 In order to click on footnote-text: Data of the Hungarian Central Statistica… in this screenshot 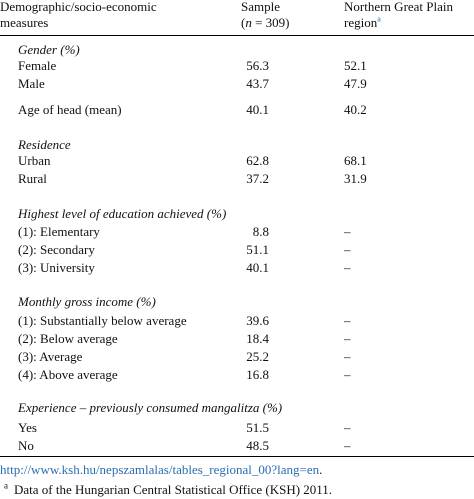, I will do `click(173, 489)`.